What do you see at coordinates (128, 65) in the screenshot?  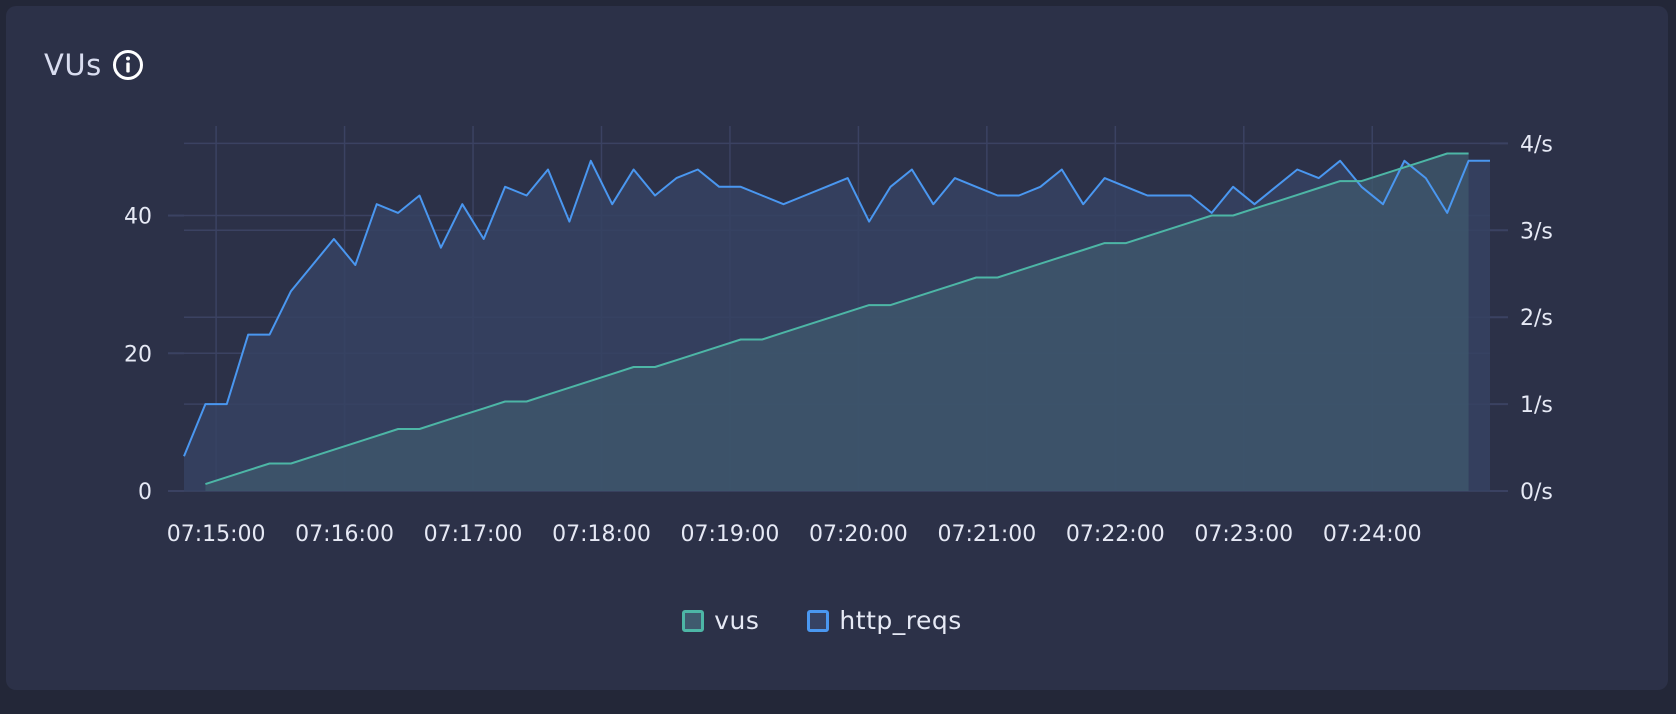 I see `info-icon` at bounding box center [128, 65].